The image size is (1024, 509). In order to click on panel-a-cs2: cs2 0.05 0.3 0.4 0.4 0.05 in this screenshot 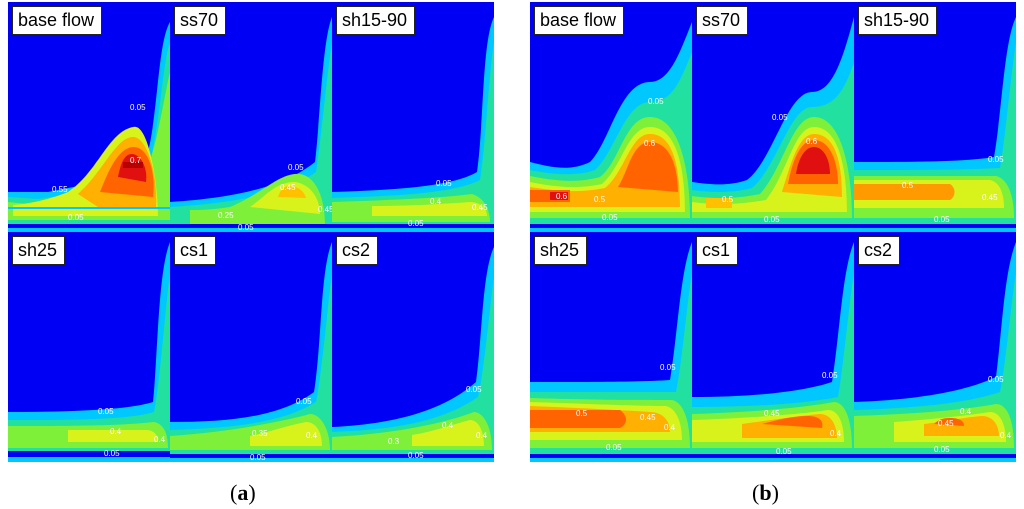, I will do `click(413, 347)`.